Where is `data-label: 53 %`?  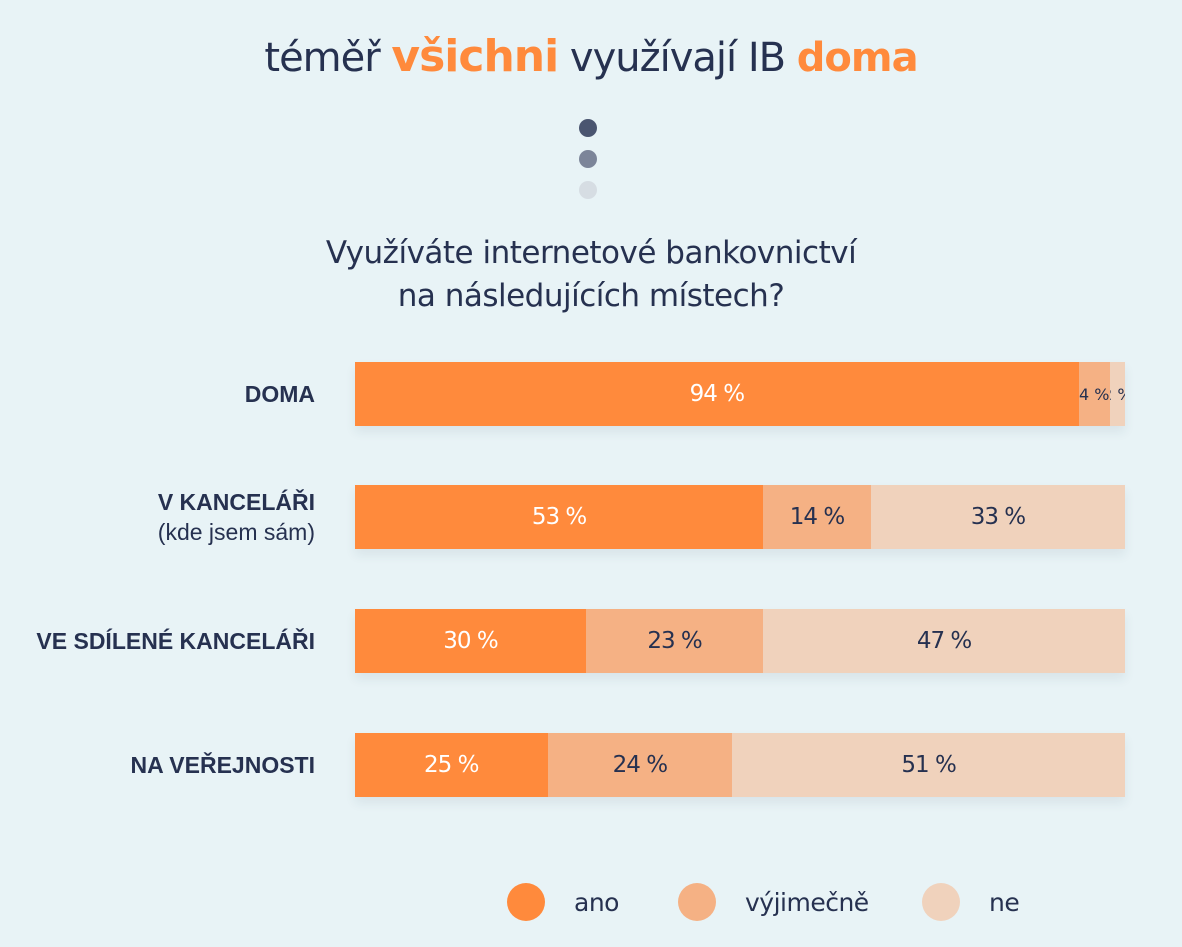
data-label: 53 % is located at coordinates (559, 517).